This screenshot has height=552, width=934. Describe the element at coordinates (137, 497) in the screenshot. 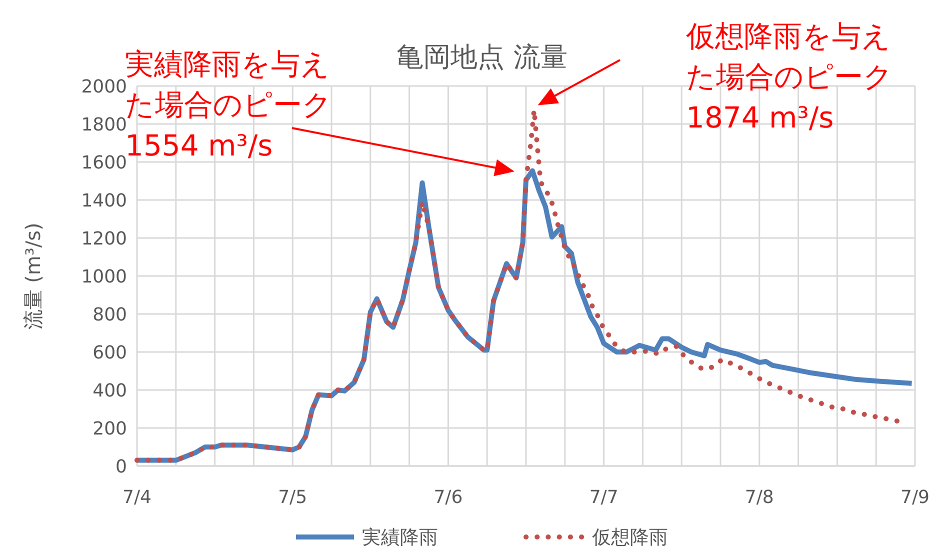

I see `x-tick-label: 7/4` at that location.